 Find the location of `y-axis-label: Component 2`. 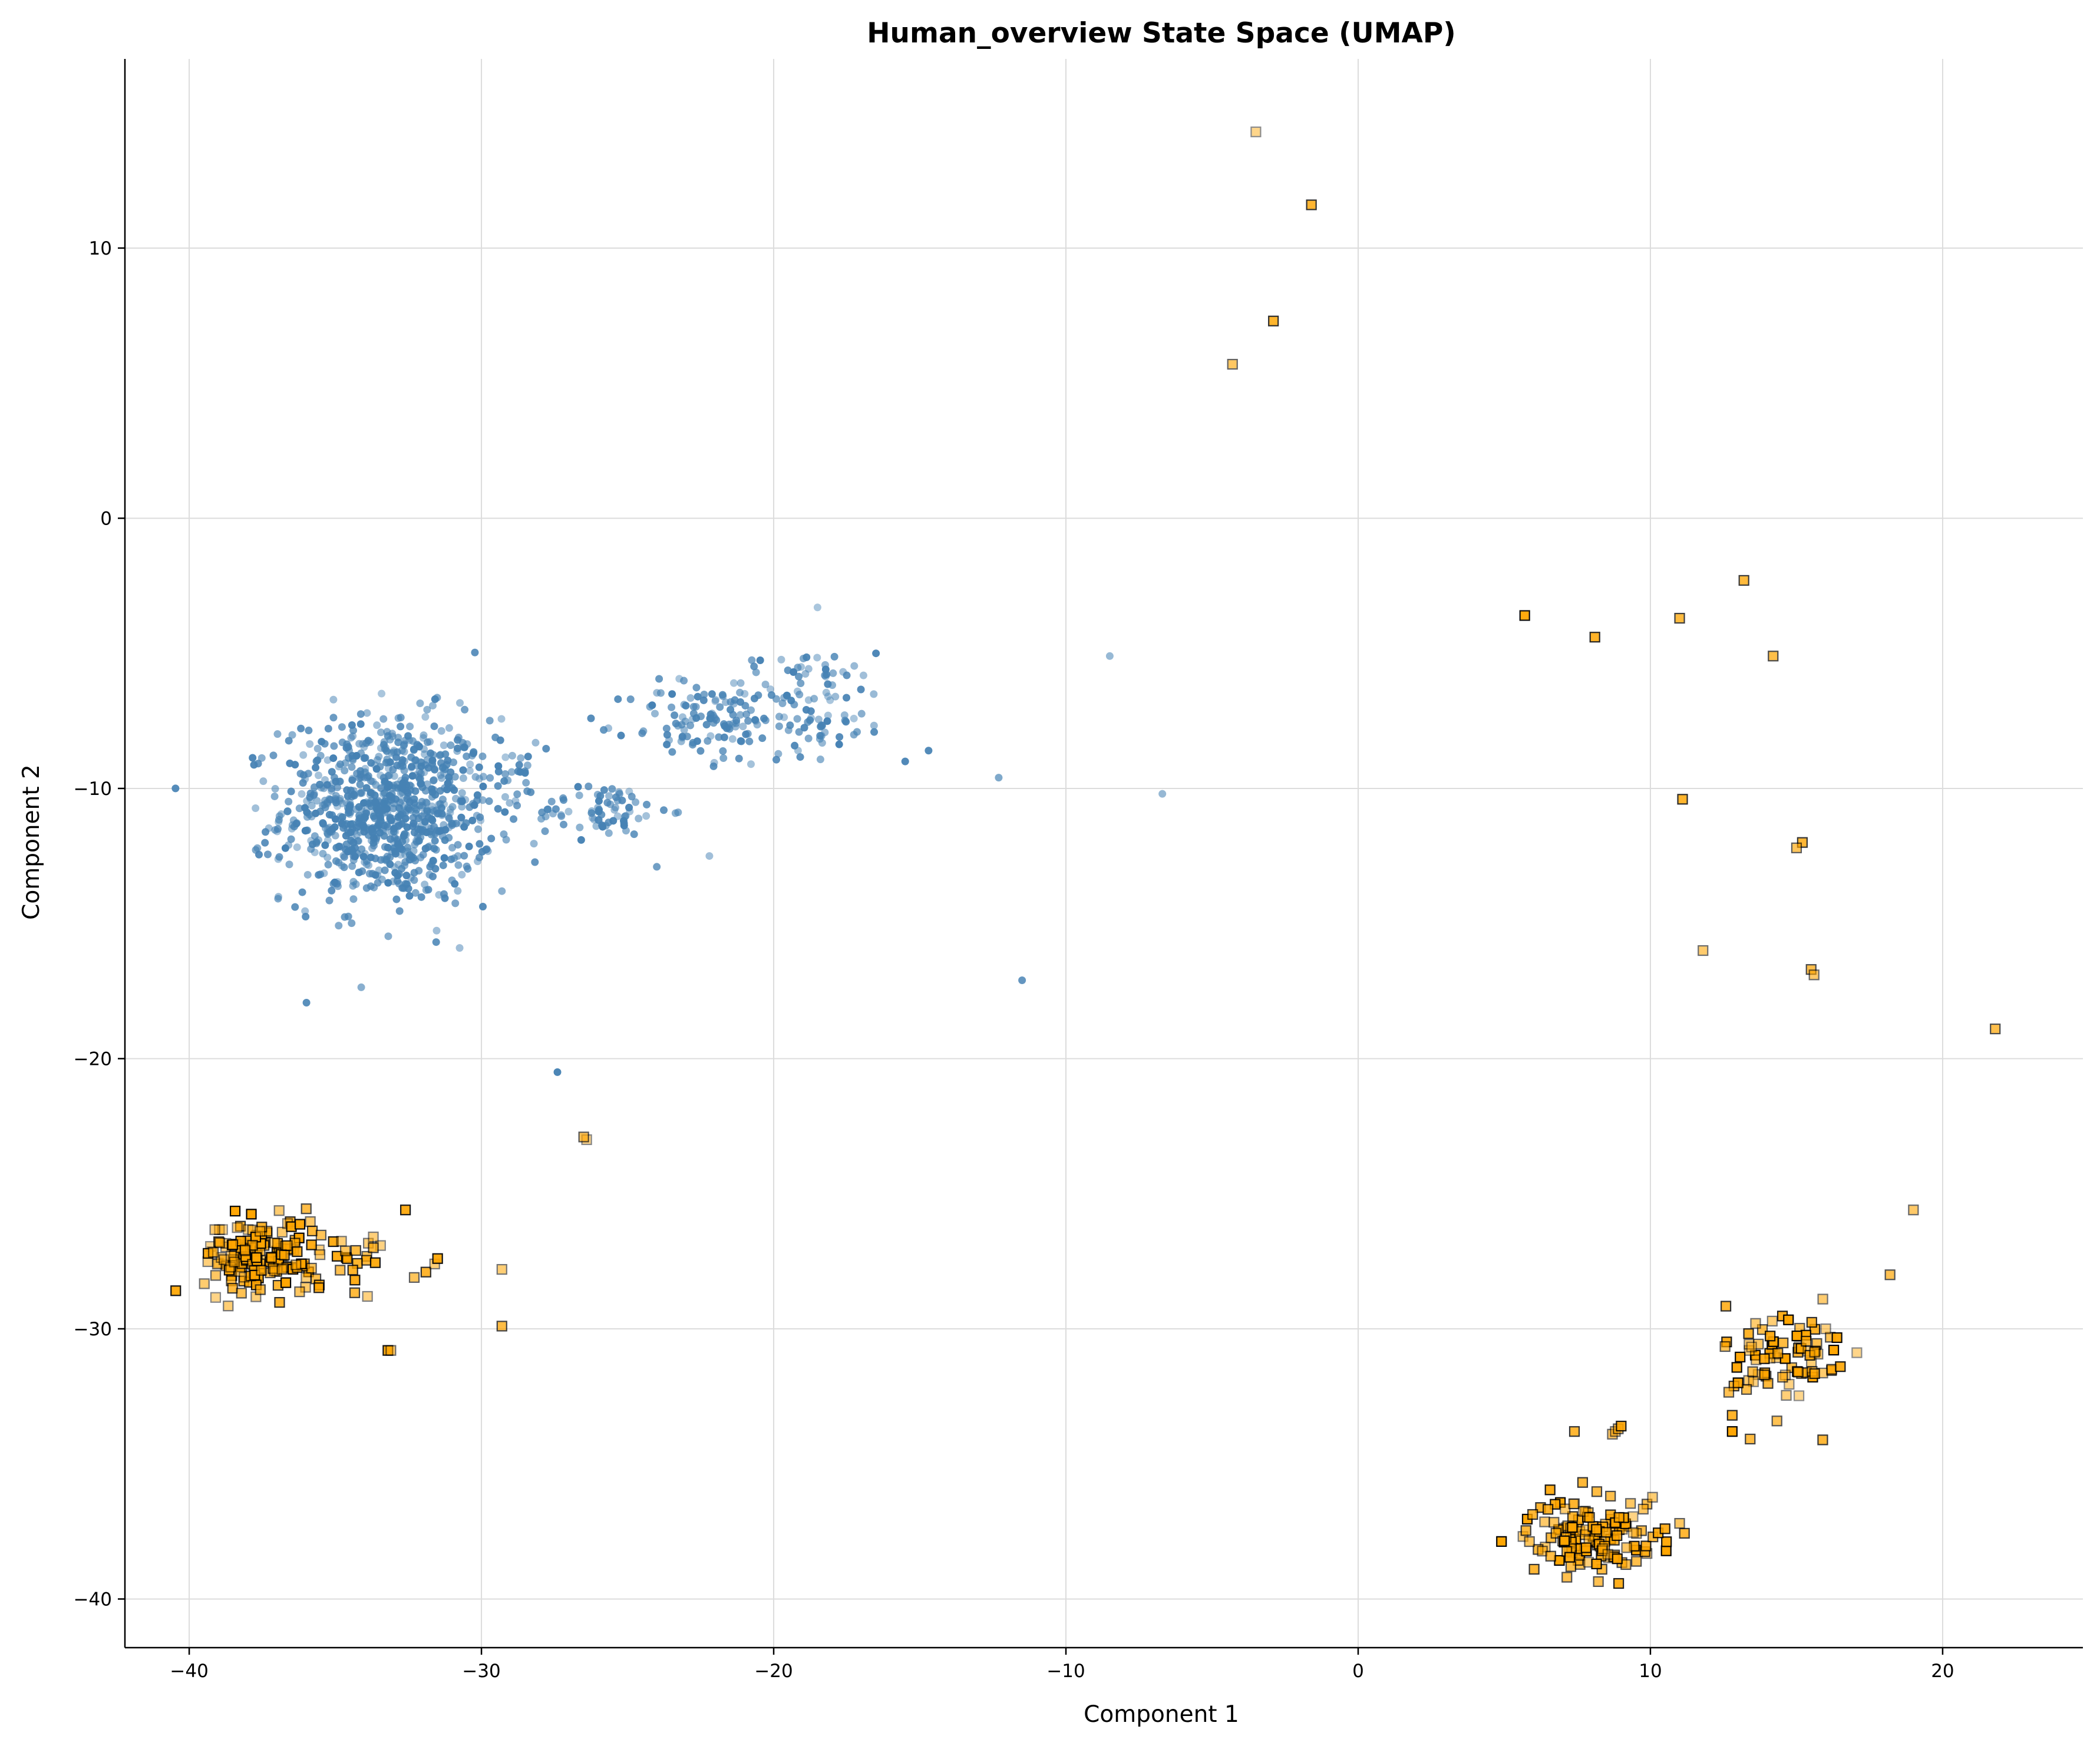

y-axis-label: Component 2 is located at coordinates (31, 842).